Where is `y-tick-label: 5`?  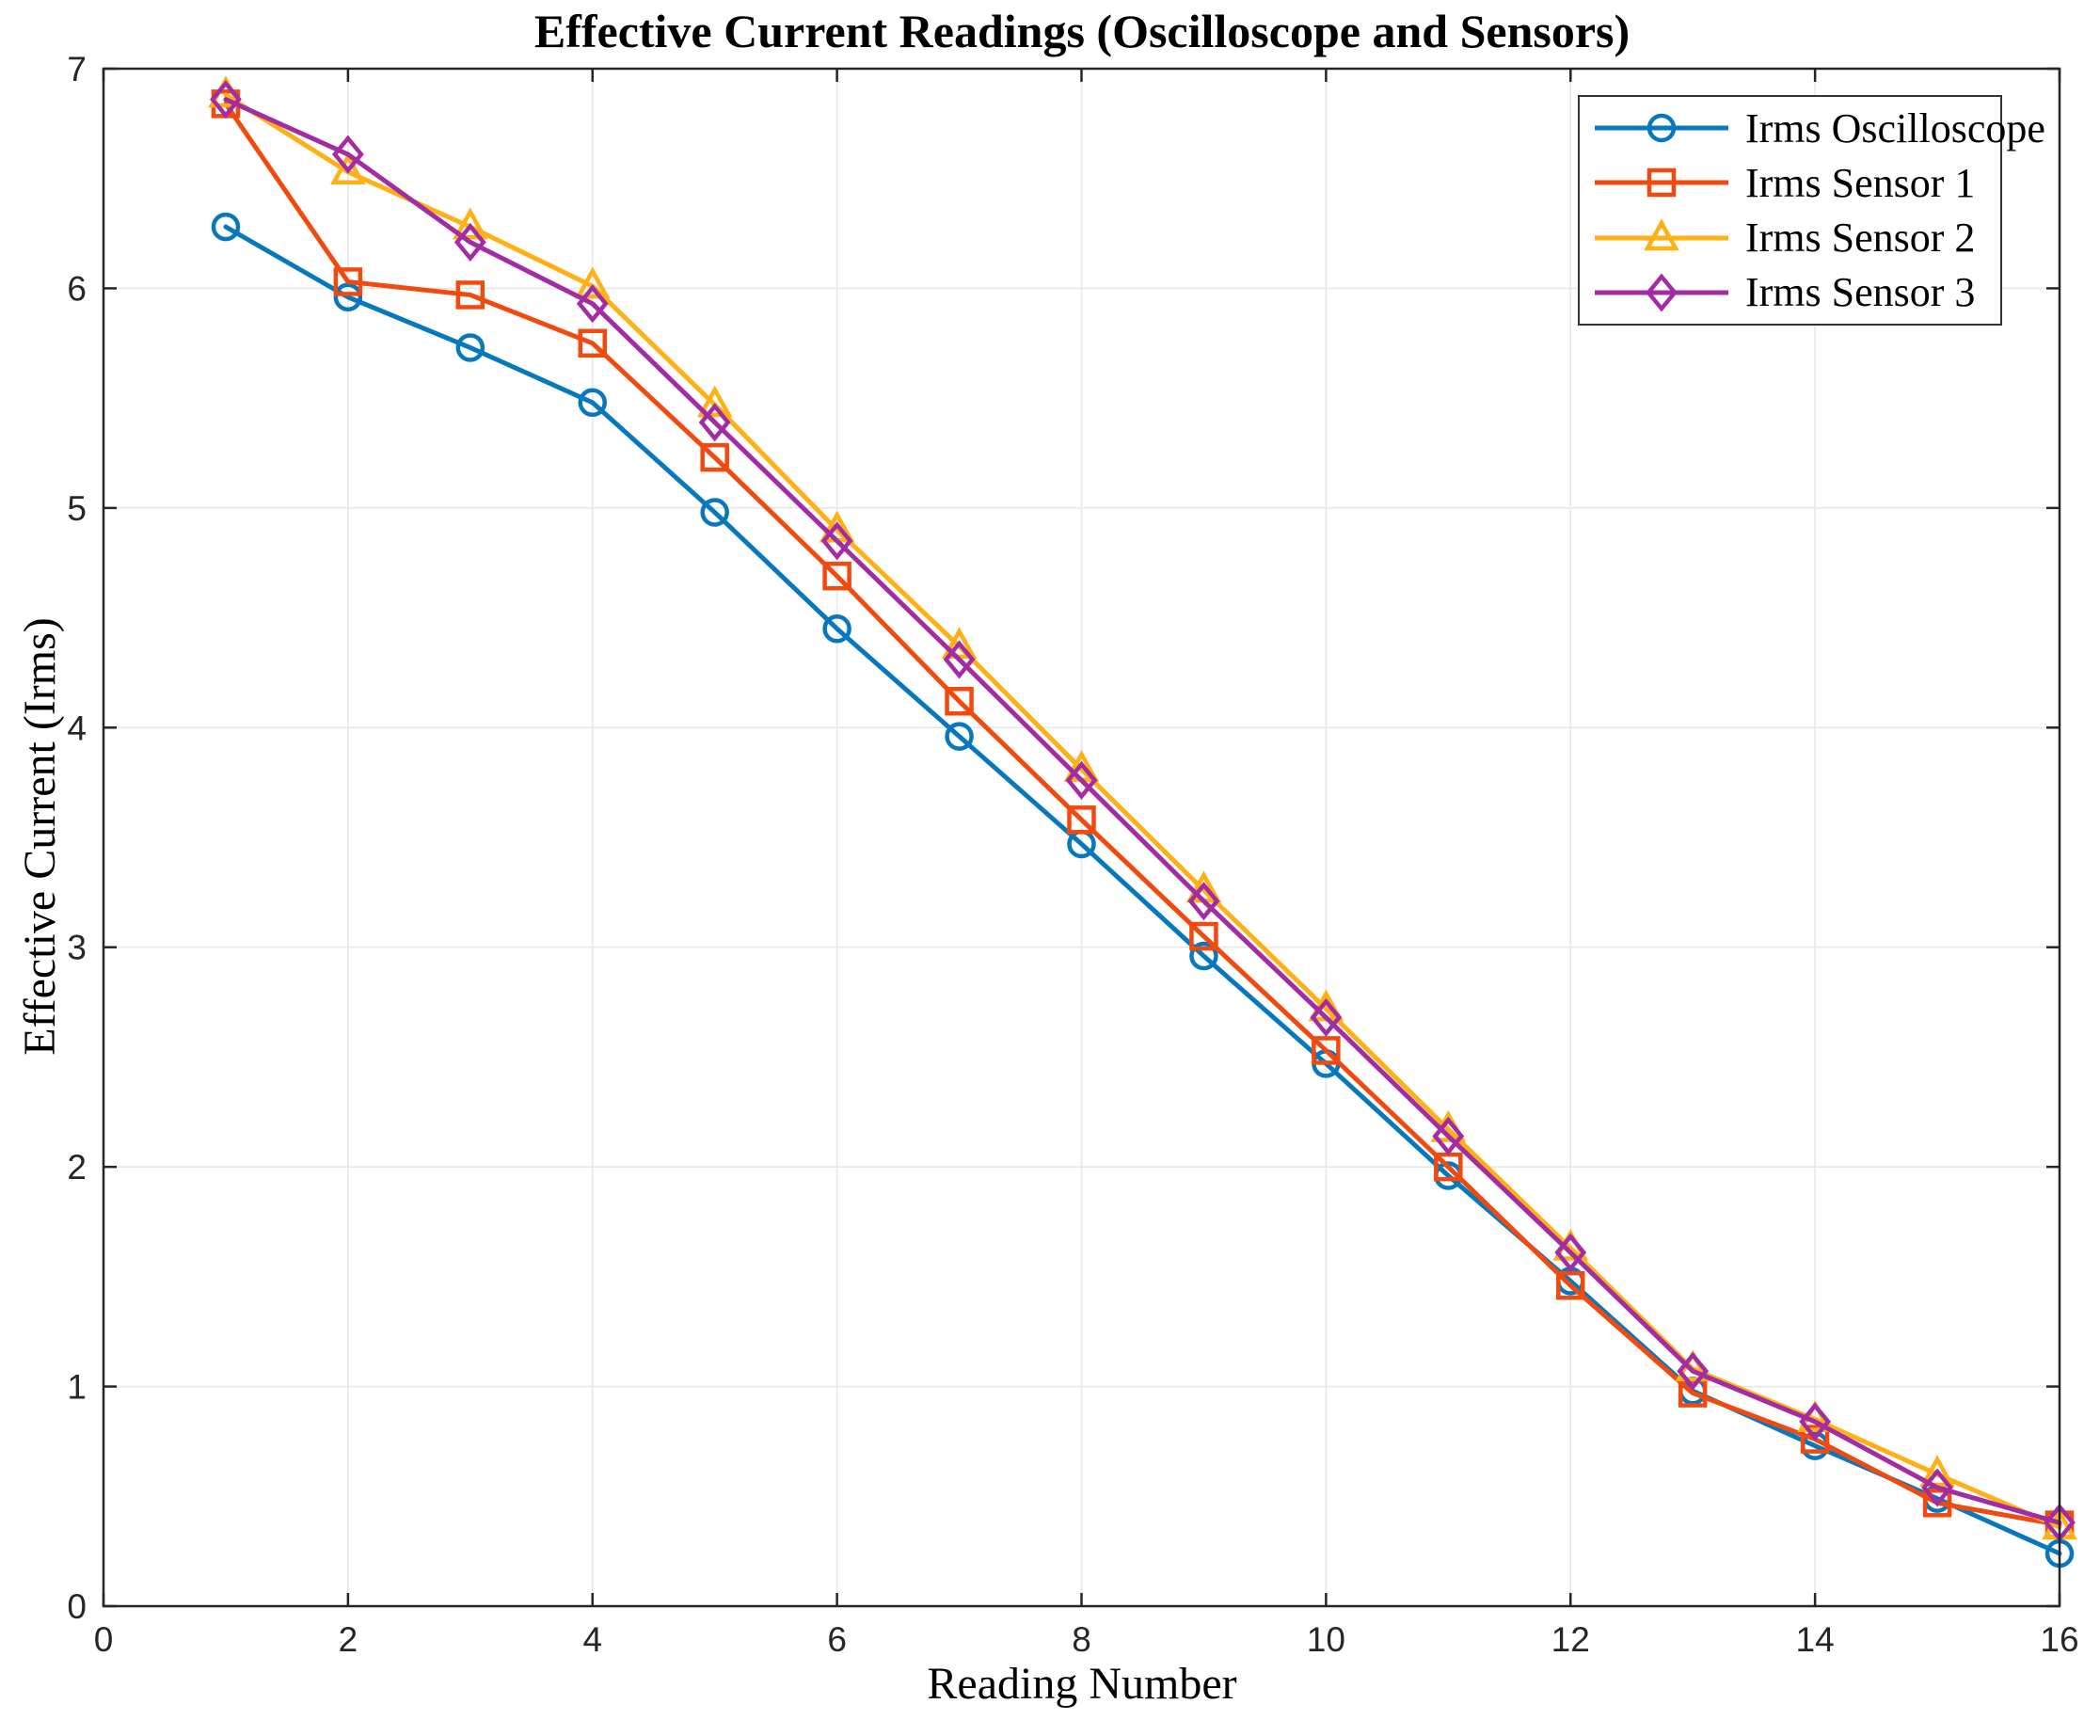 y-tick-label: 5 is located at coordinates (77, 509).